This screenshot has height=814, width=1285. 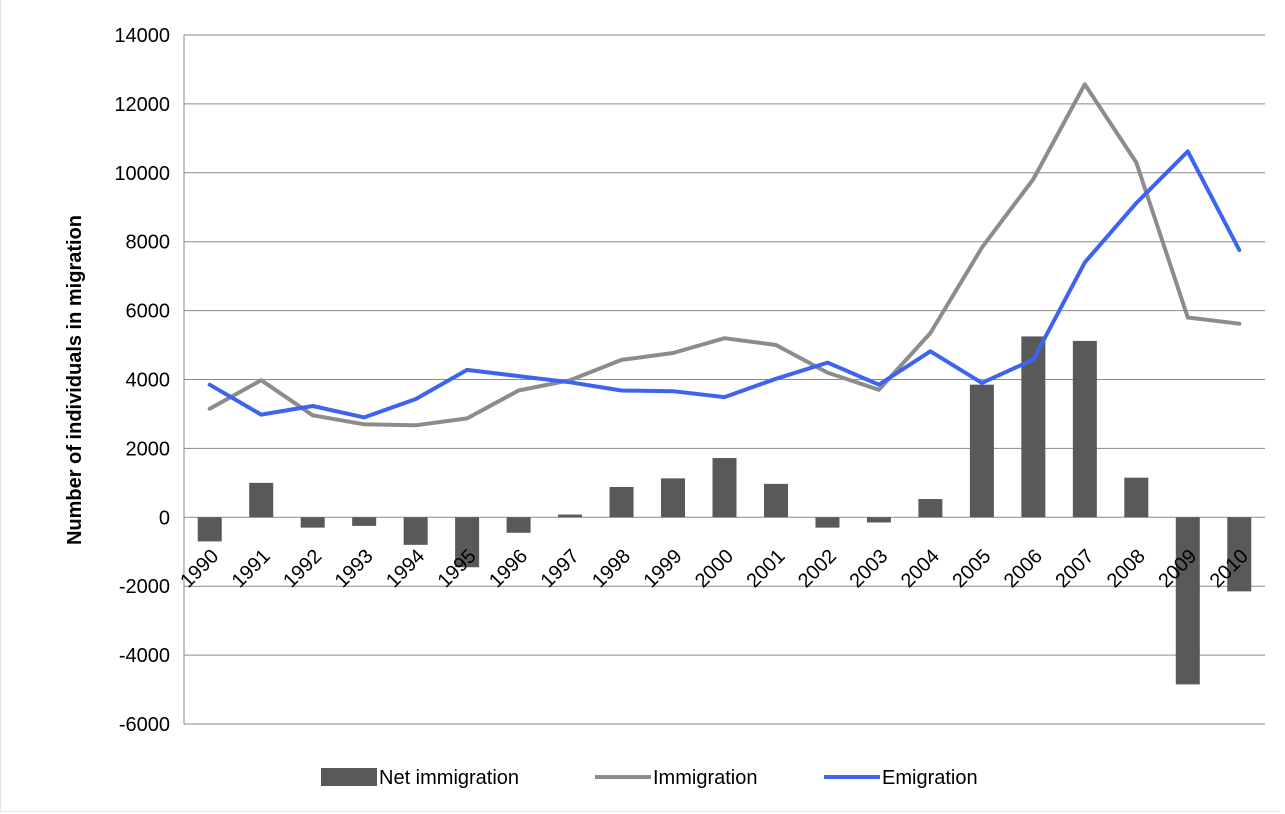 What do you see at coordinates (663, 568) in the screenshot?
I see `x-tick-label: 1999` at bounding box center [663, 568].